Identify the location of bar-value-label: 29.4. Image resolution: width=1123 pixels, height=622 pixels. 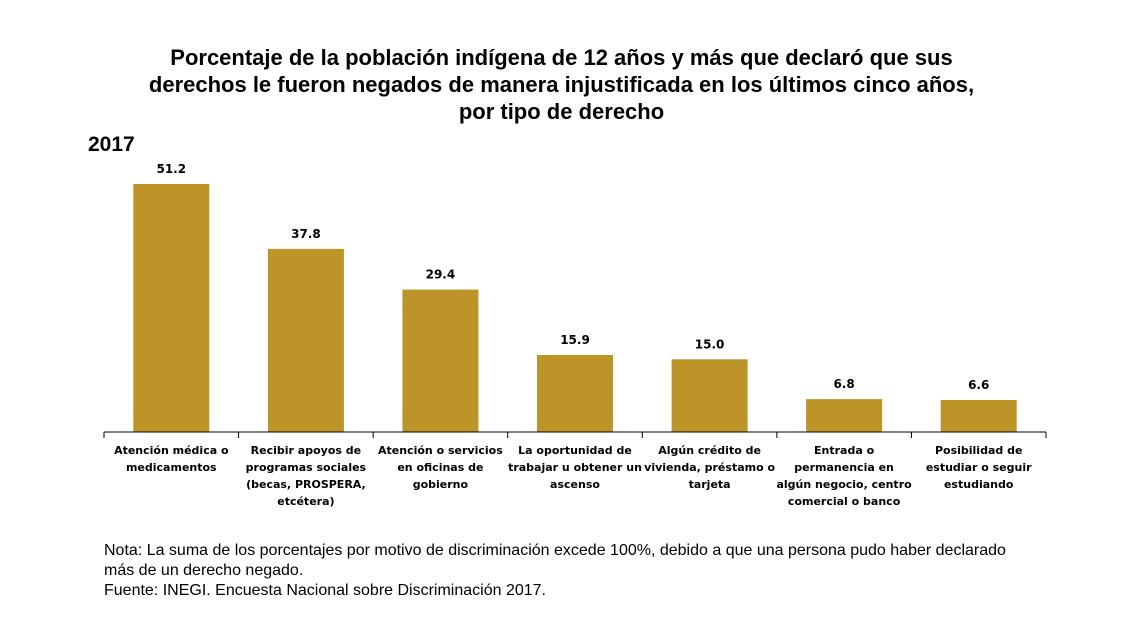
(441, 275).